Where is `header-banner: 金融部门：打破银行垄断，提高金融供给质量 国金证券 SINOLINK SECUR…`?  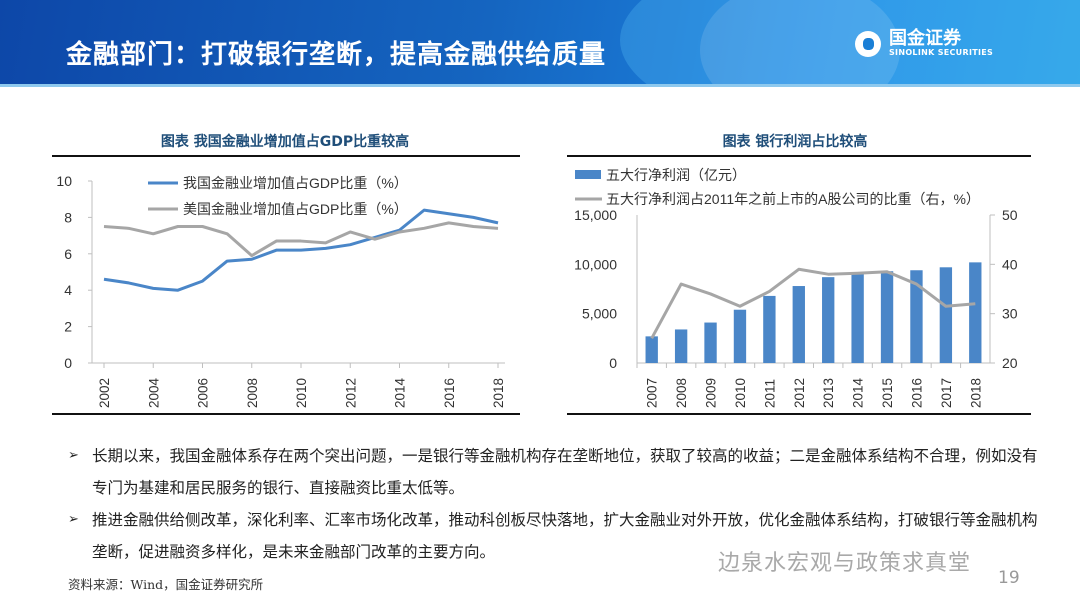 header-banner: 金融部门：打破银行垄断，提高金融供给质量 国金证券 SINOLINK SECUR… is located at coordinates (540, 42).